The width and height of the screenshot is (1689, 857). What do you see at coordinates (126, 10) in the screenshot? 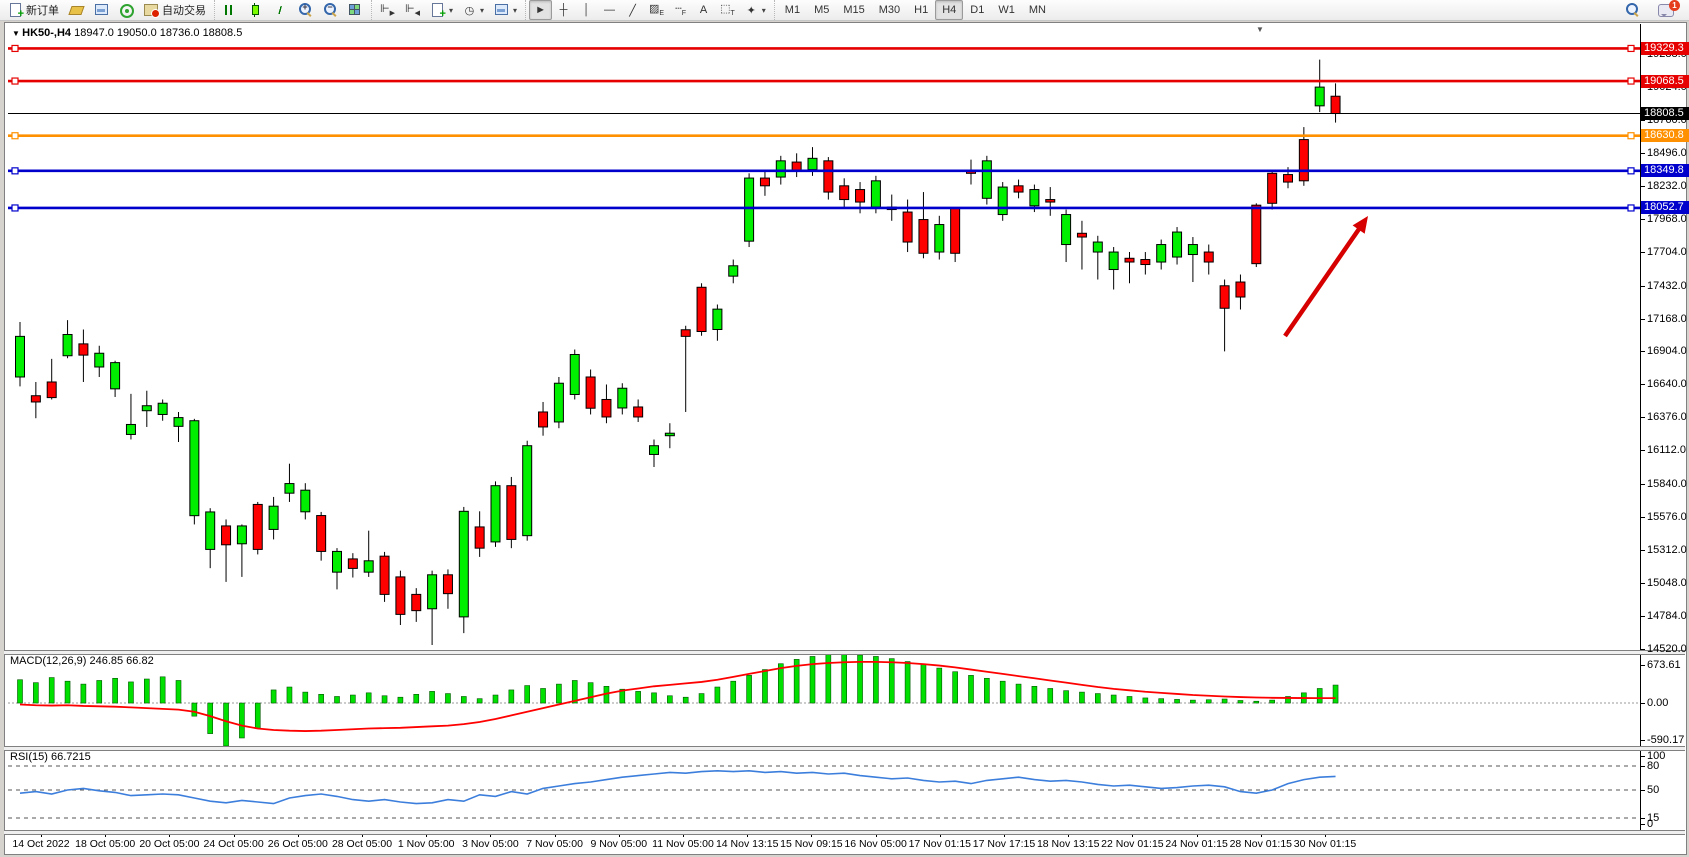
I see `sound-button` at bounding box center [126, 10].